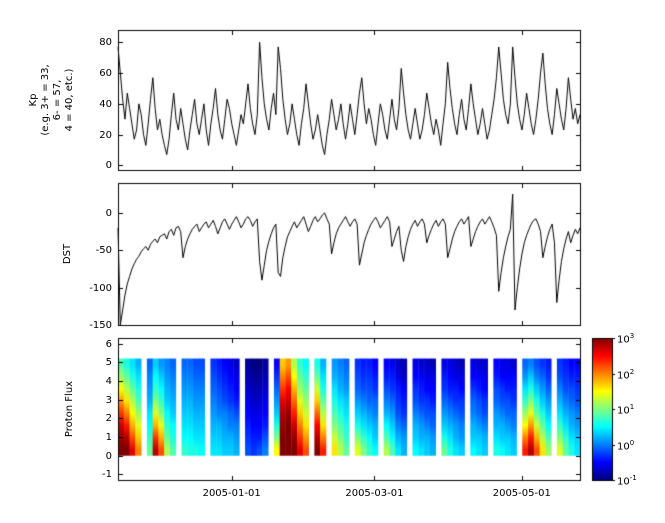 The height and width of the screenshot is (523, 665). What do you see at coordinates (105, 43) in the screenshot?
I see `y-tick-label: 80` at bounding box center [105, 43].